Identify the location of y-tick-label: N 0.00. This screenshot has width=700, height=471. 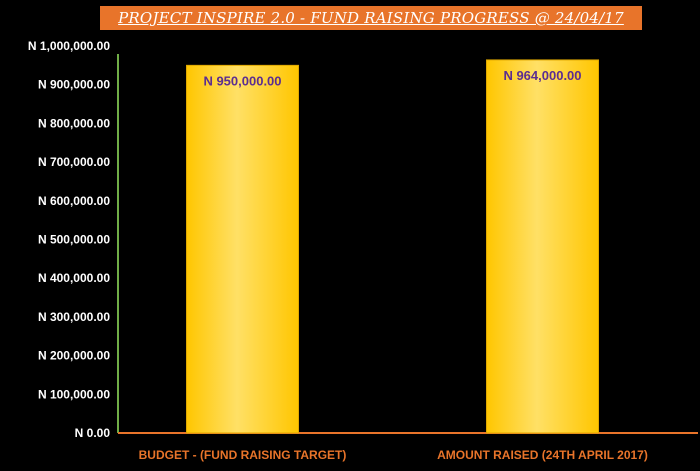
(93, 433).